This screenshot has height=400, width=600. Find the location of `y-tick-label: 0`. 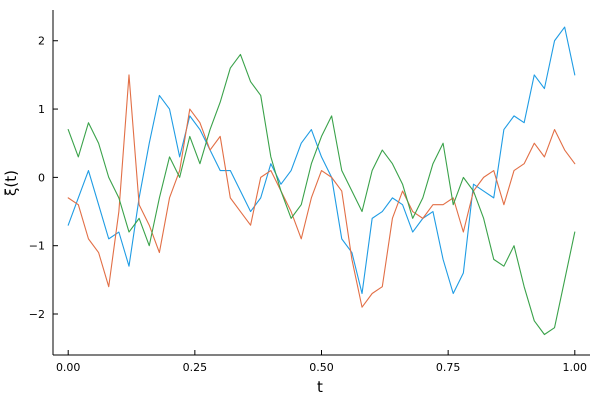

y-tick-label: 0 is located at coordinates (41, 177).